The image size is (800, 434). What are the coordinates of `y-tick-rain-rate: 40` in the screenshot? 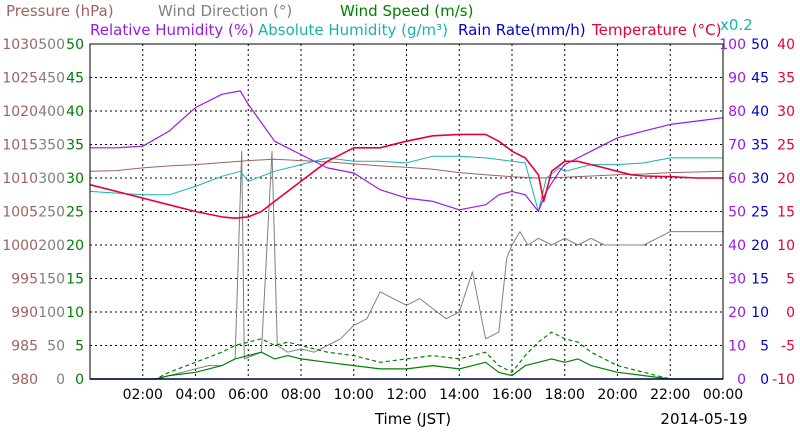 It's located at (760, 112).